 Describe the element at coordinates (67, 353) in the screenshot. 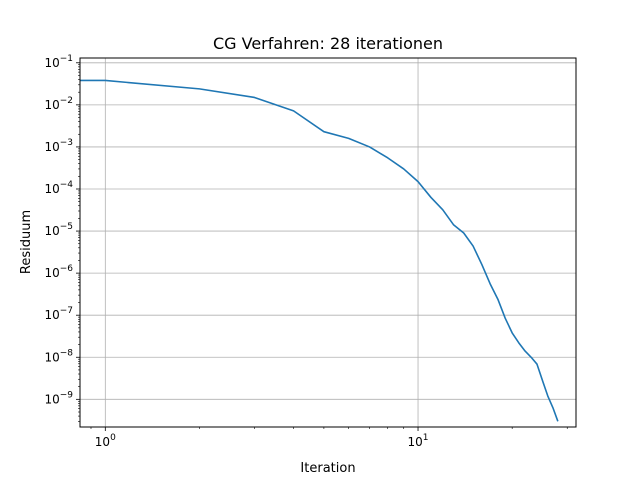

I see `y-tick-exponent: −8` at that location.